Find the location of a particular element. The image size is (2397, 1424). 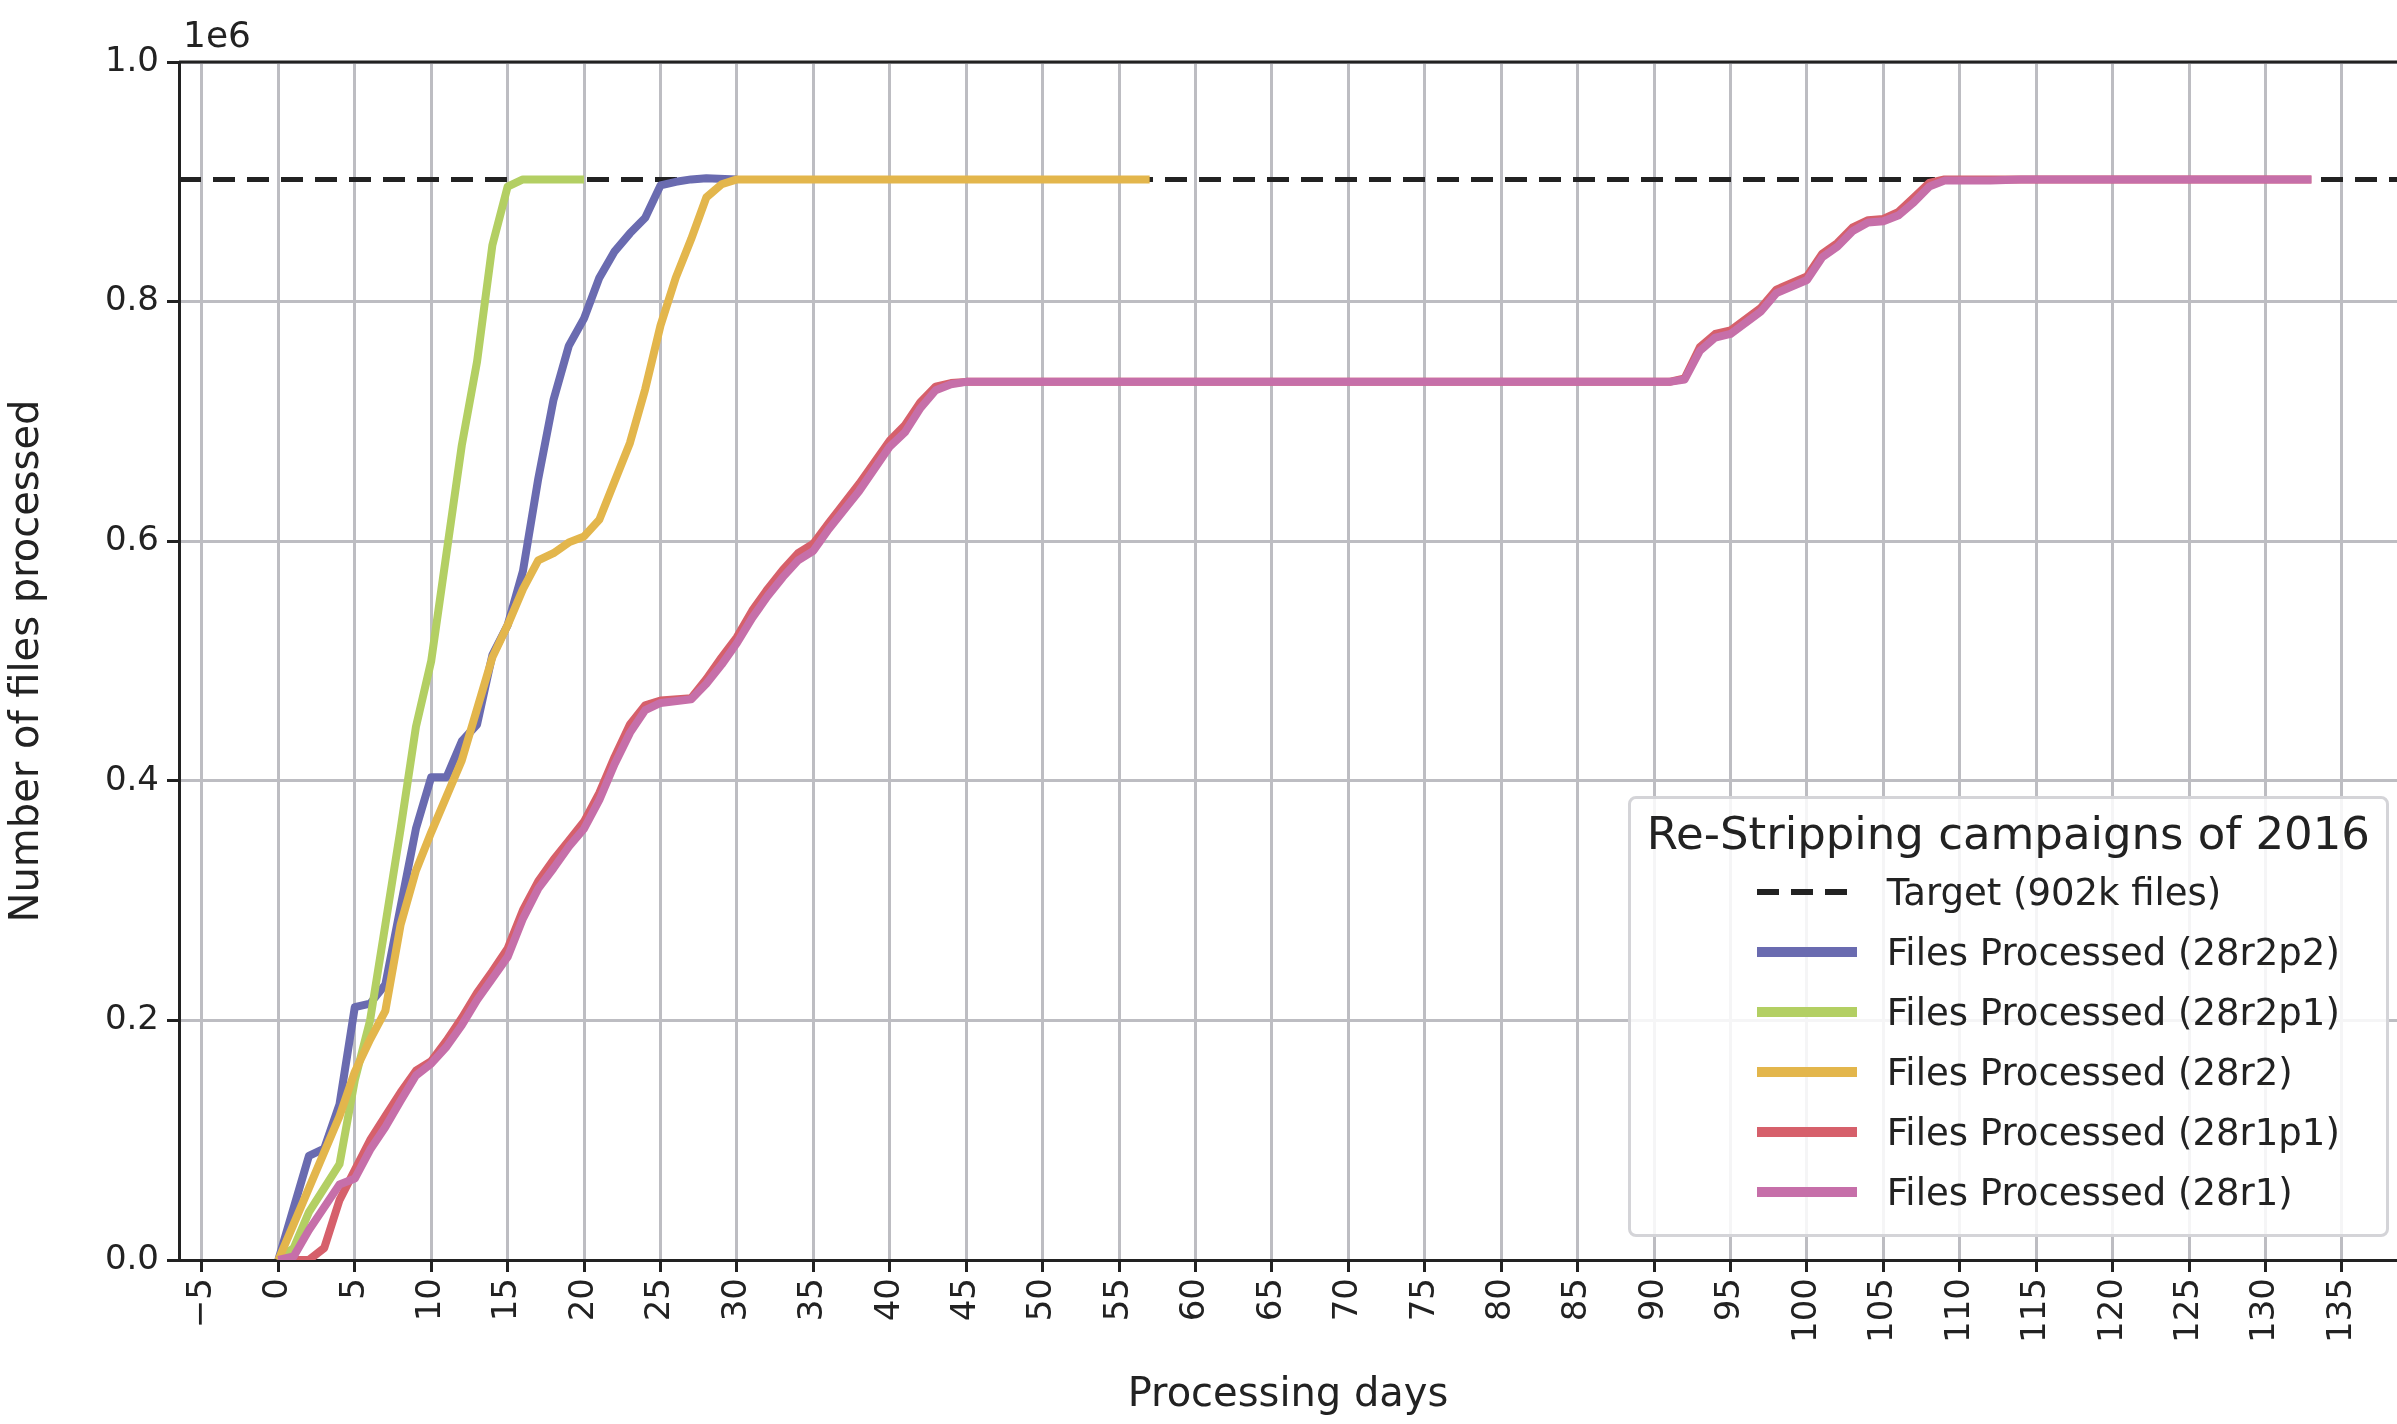

legend-label: Files Processed (28r2) is located at coordinates (2089, 1072).